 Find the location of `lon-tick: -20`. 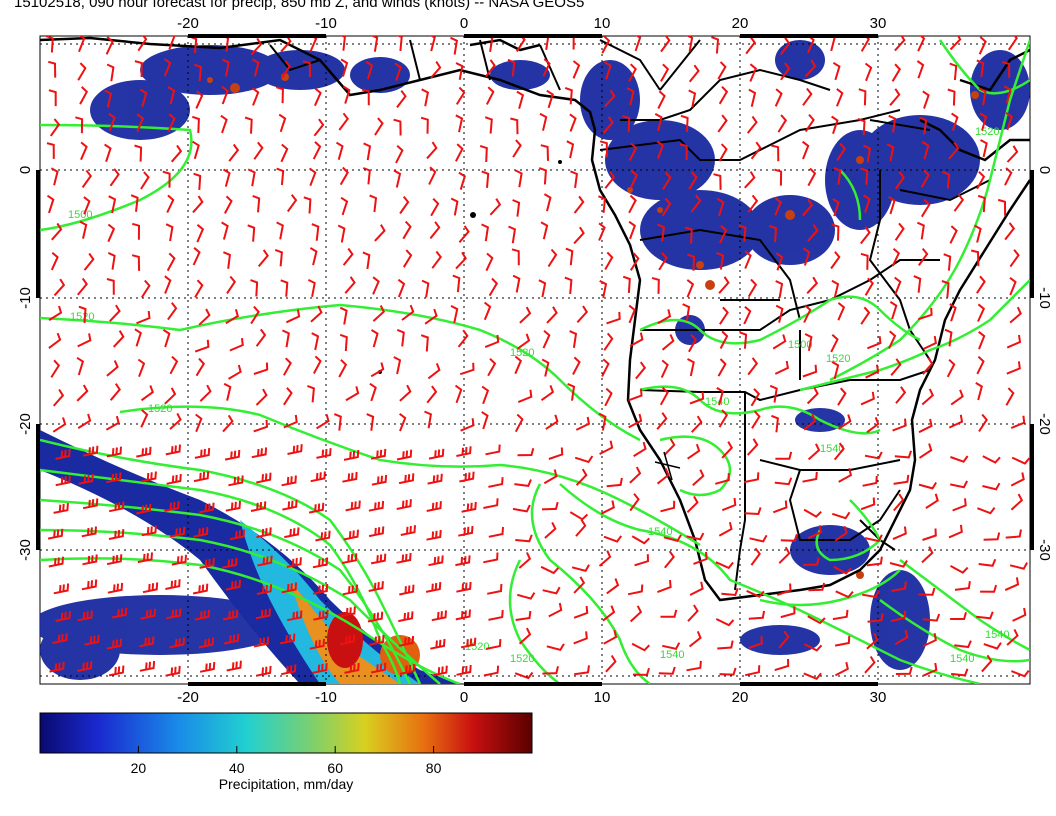

lon-tick: -20 is located at coordinates (188, 23).